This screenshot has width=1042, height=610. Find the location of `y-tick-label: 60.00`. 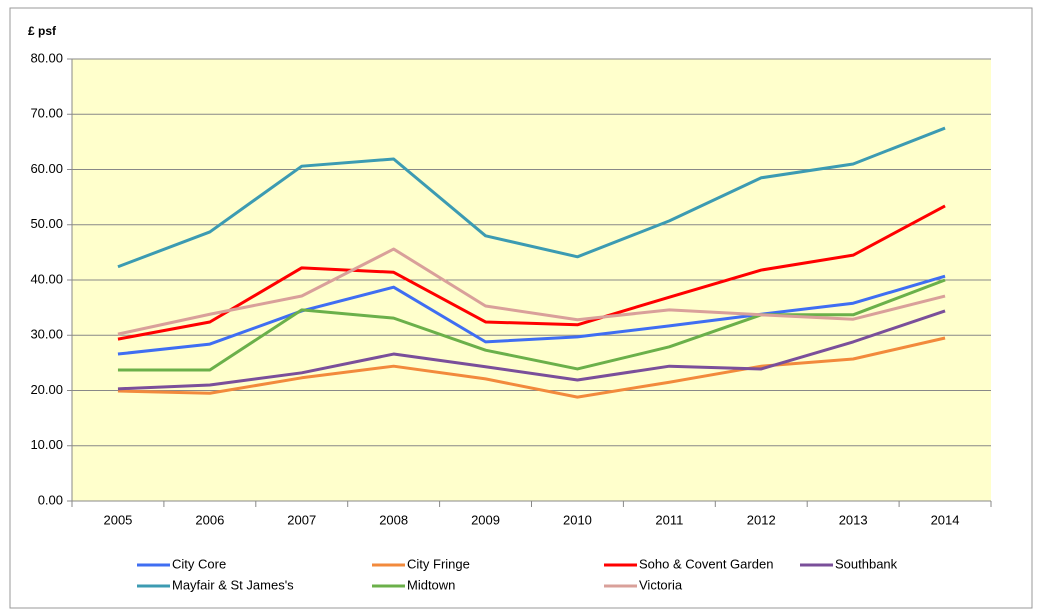

y-tick-label: 60.00 is located at coordinates (46, 168).